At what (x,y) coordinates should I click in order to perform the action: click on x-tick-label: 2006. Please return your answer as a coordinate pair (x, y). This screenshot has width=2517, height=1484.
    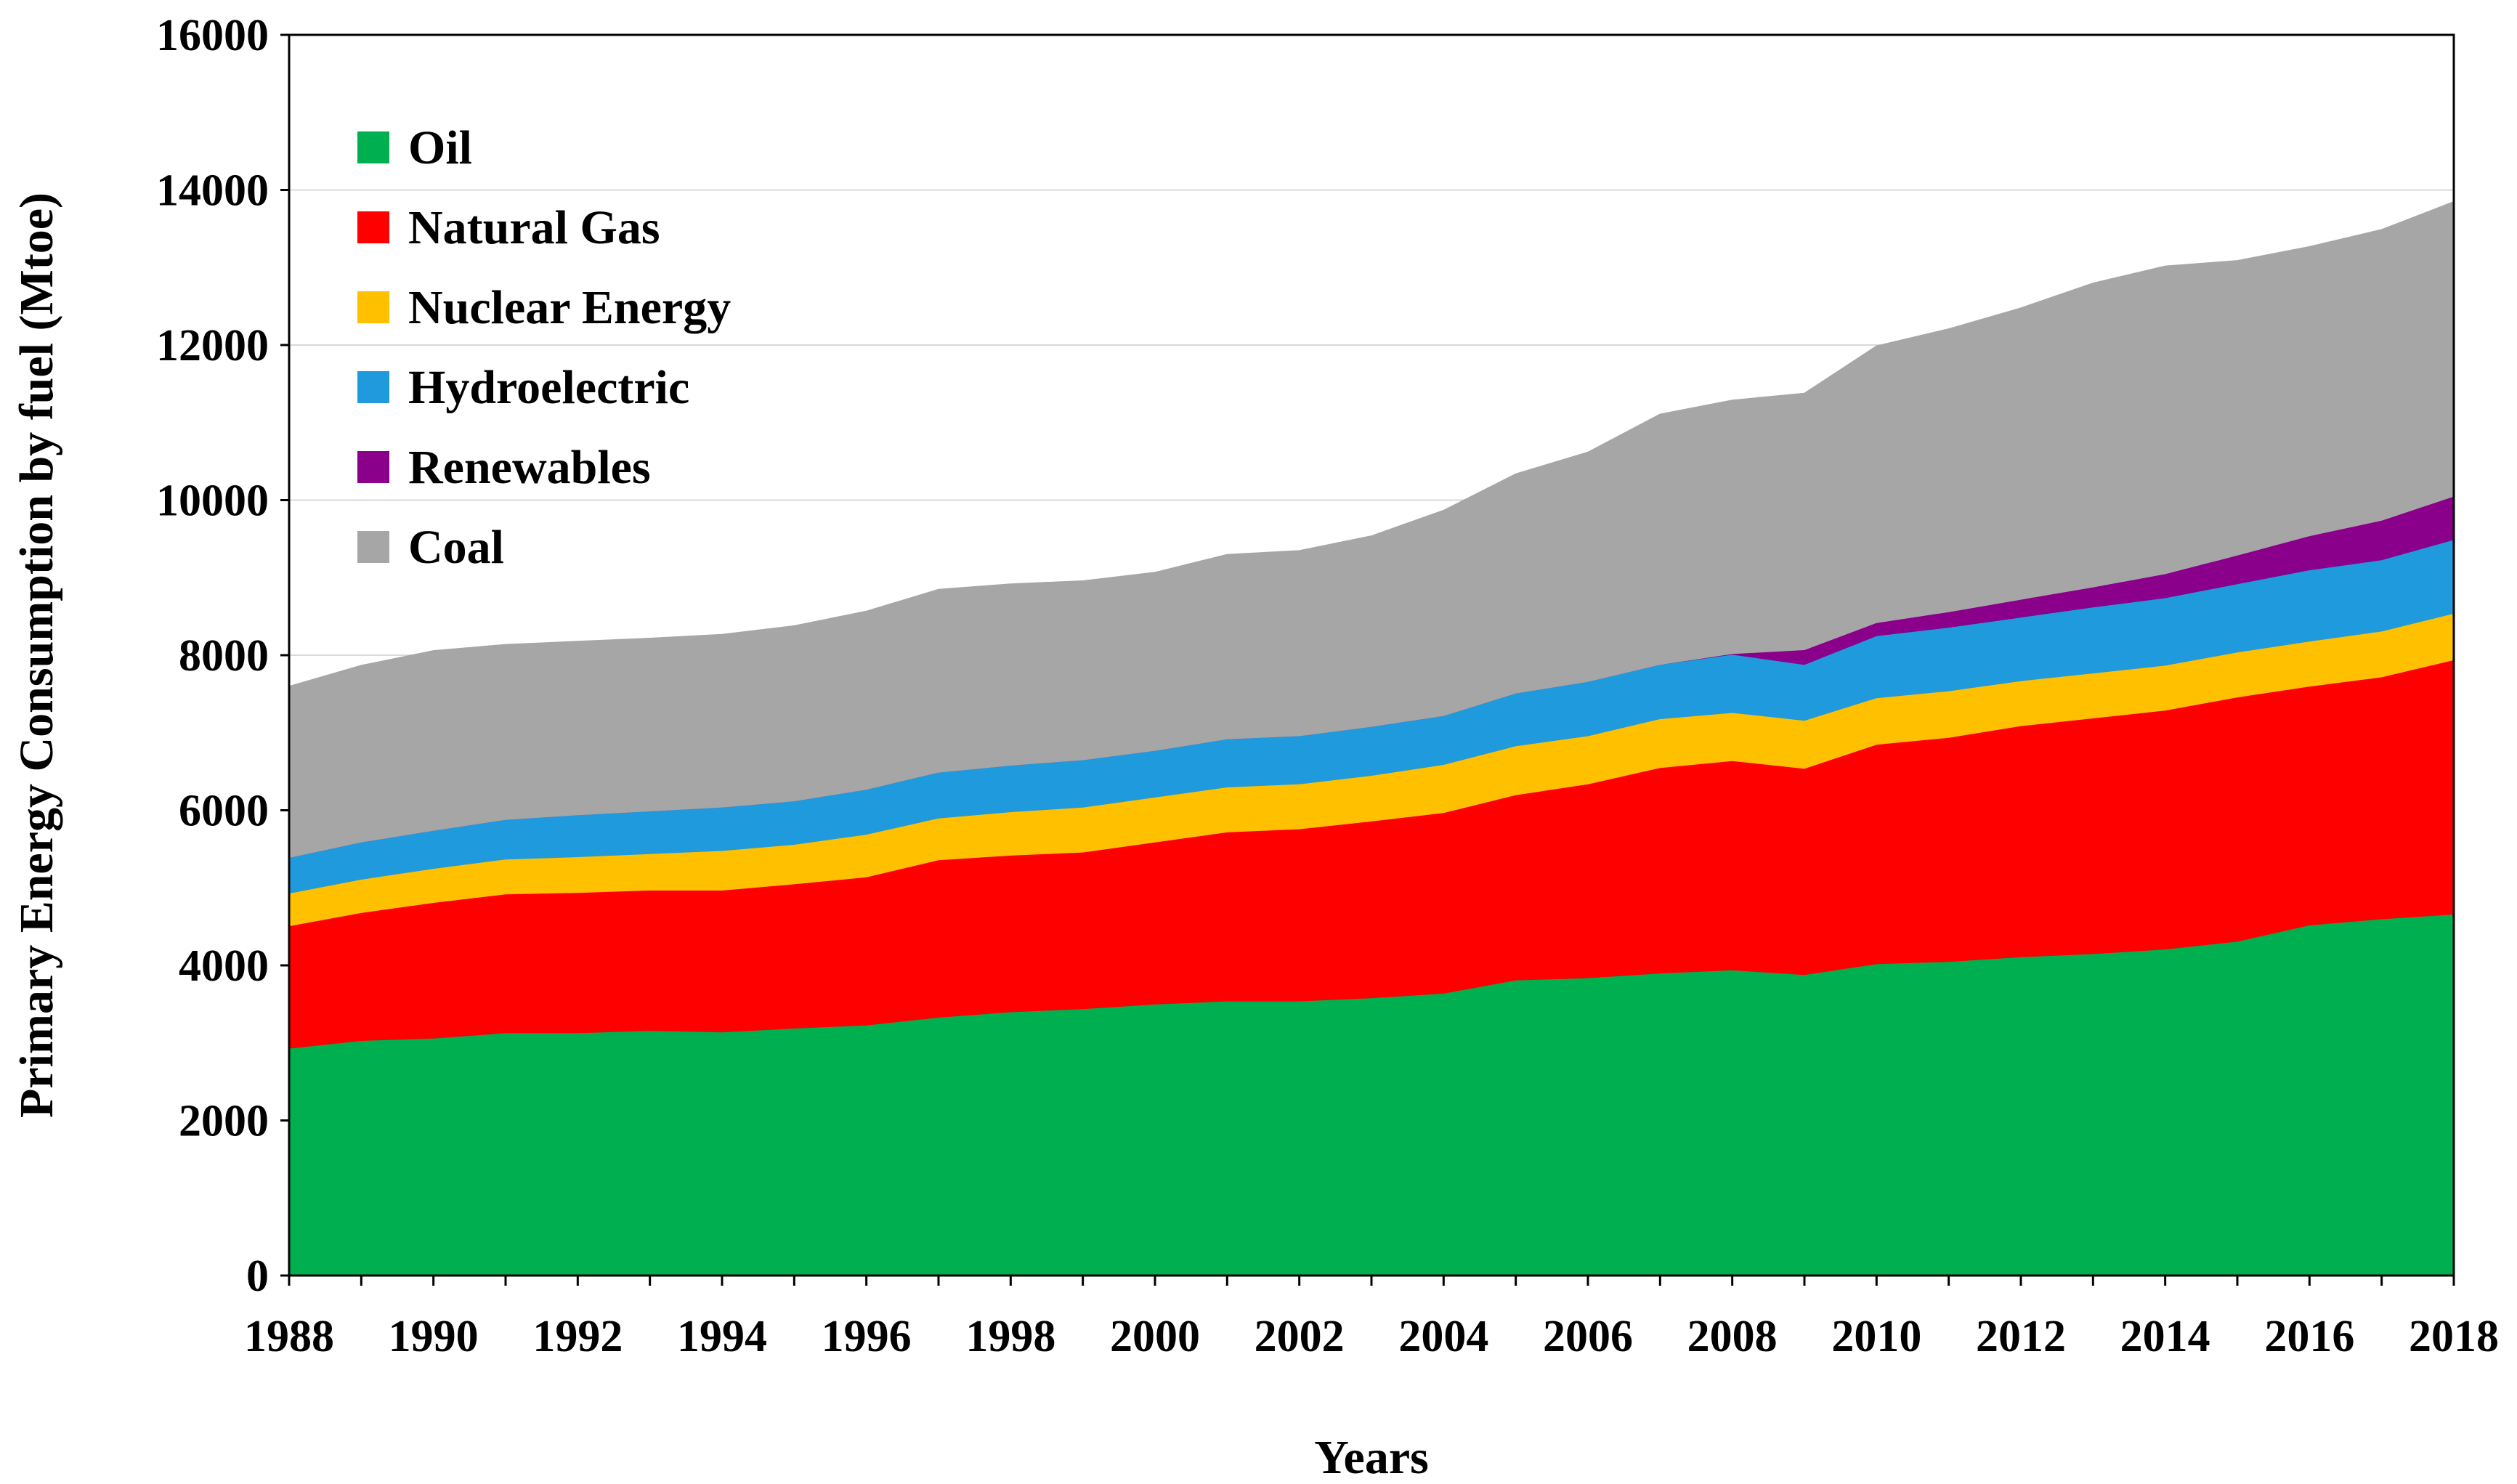
    Looking at the image, I should click on (1588, 1336).